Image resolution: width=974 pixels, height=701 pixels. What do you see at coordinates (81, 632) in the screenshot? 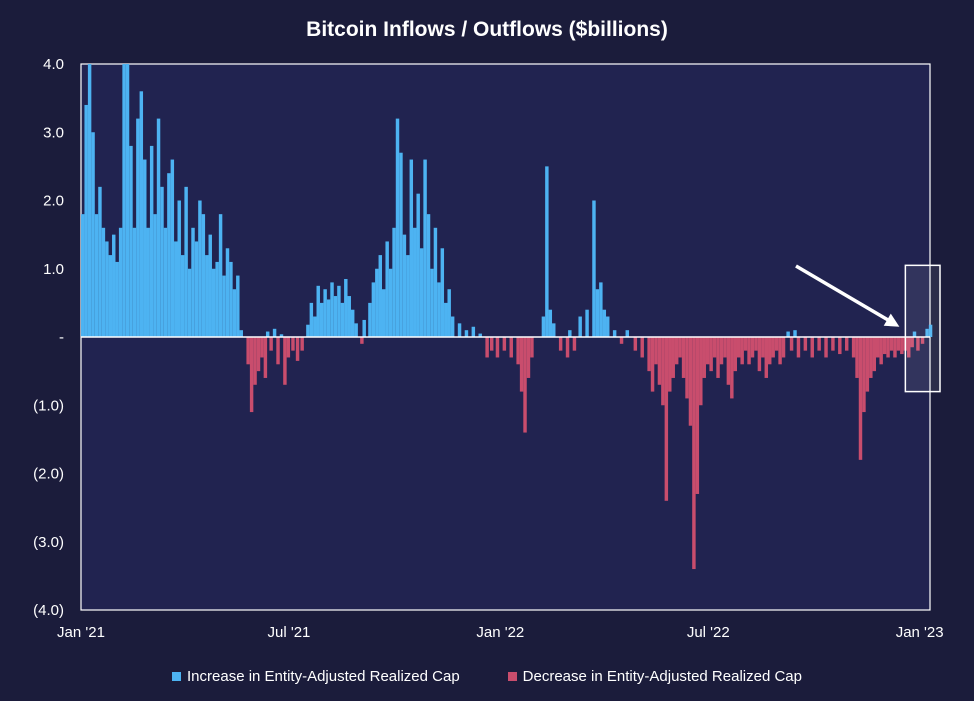
I see `x-tick-label: Jan '21` at bounding box center [81, 632].